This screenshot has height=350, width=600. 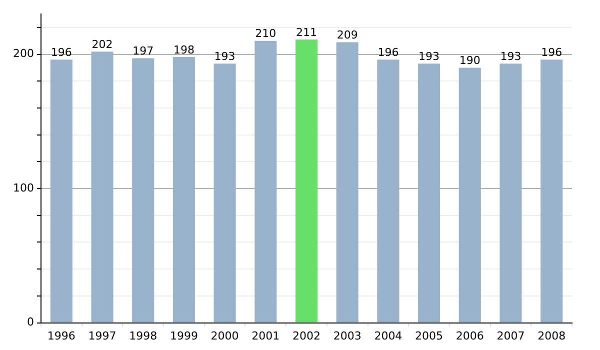 I want to click on x-tick-label: 1998, so click(x=143, y=335).